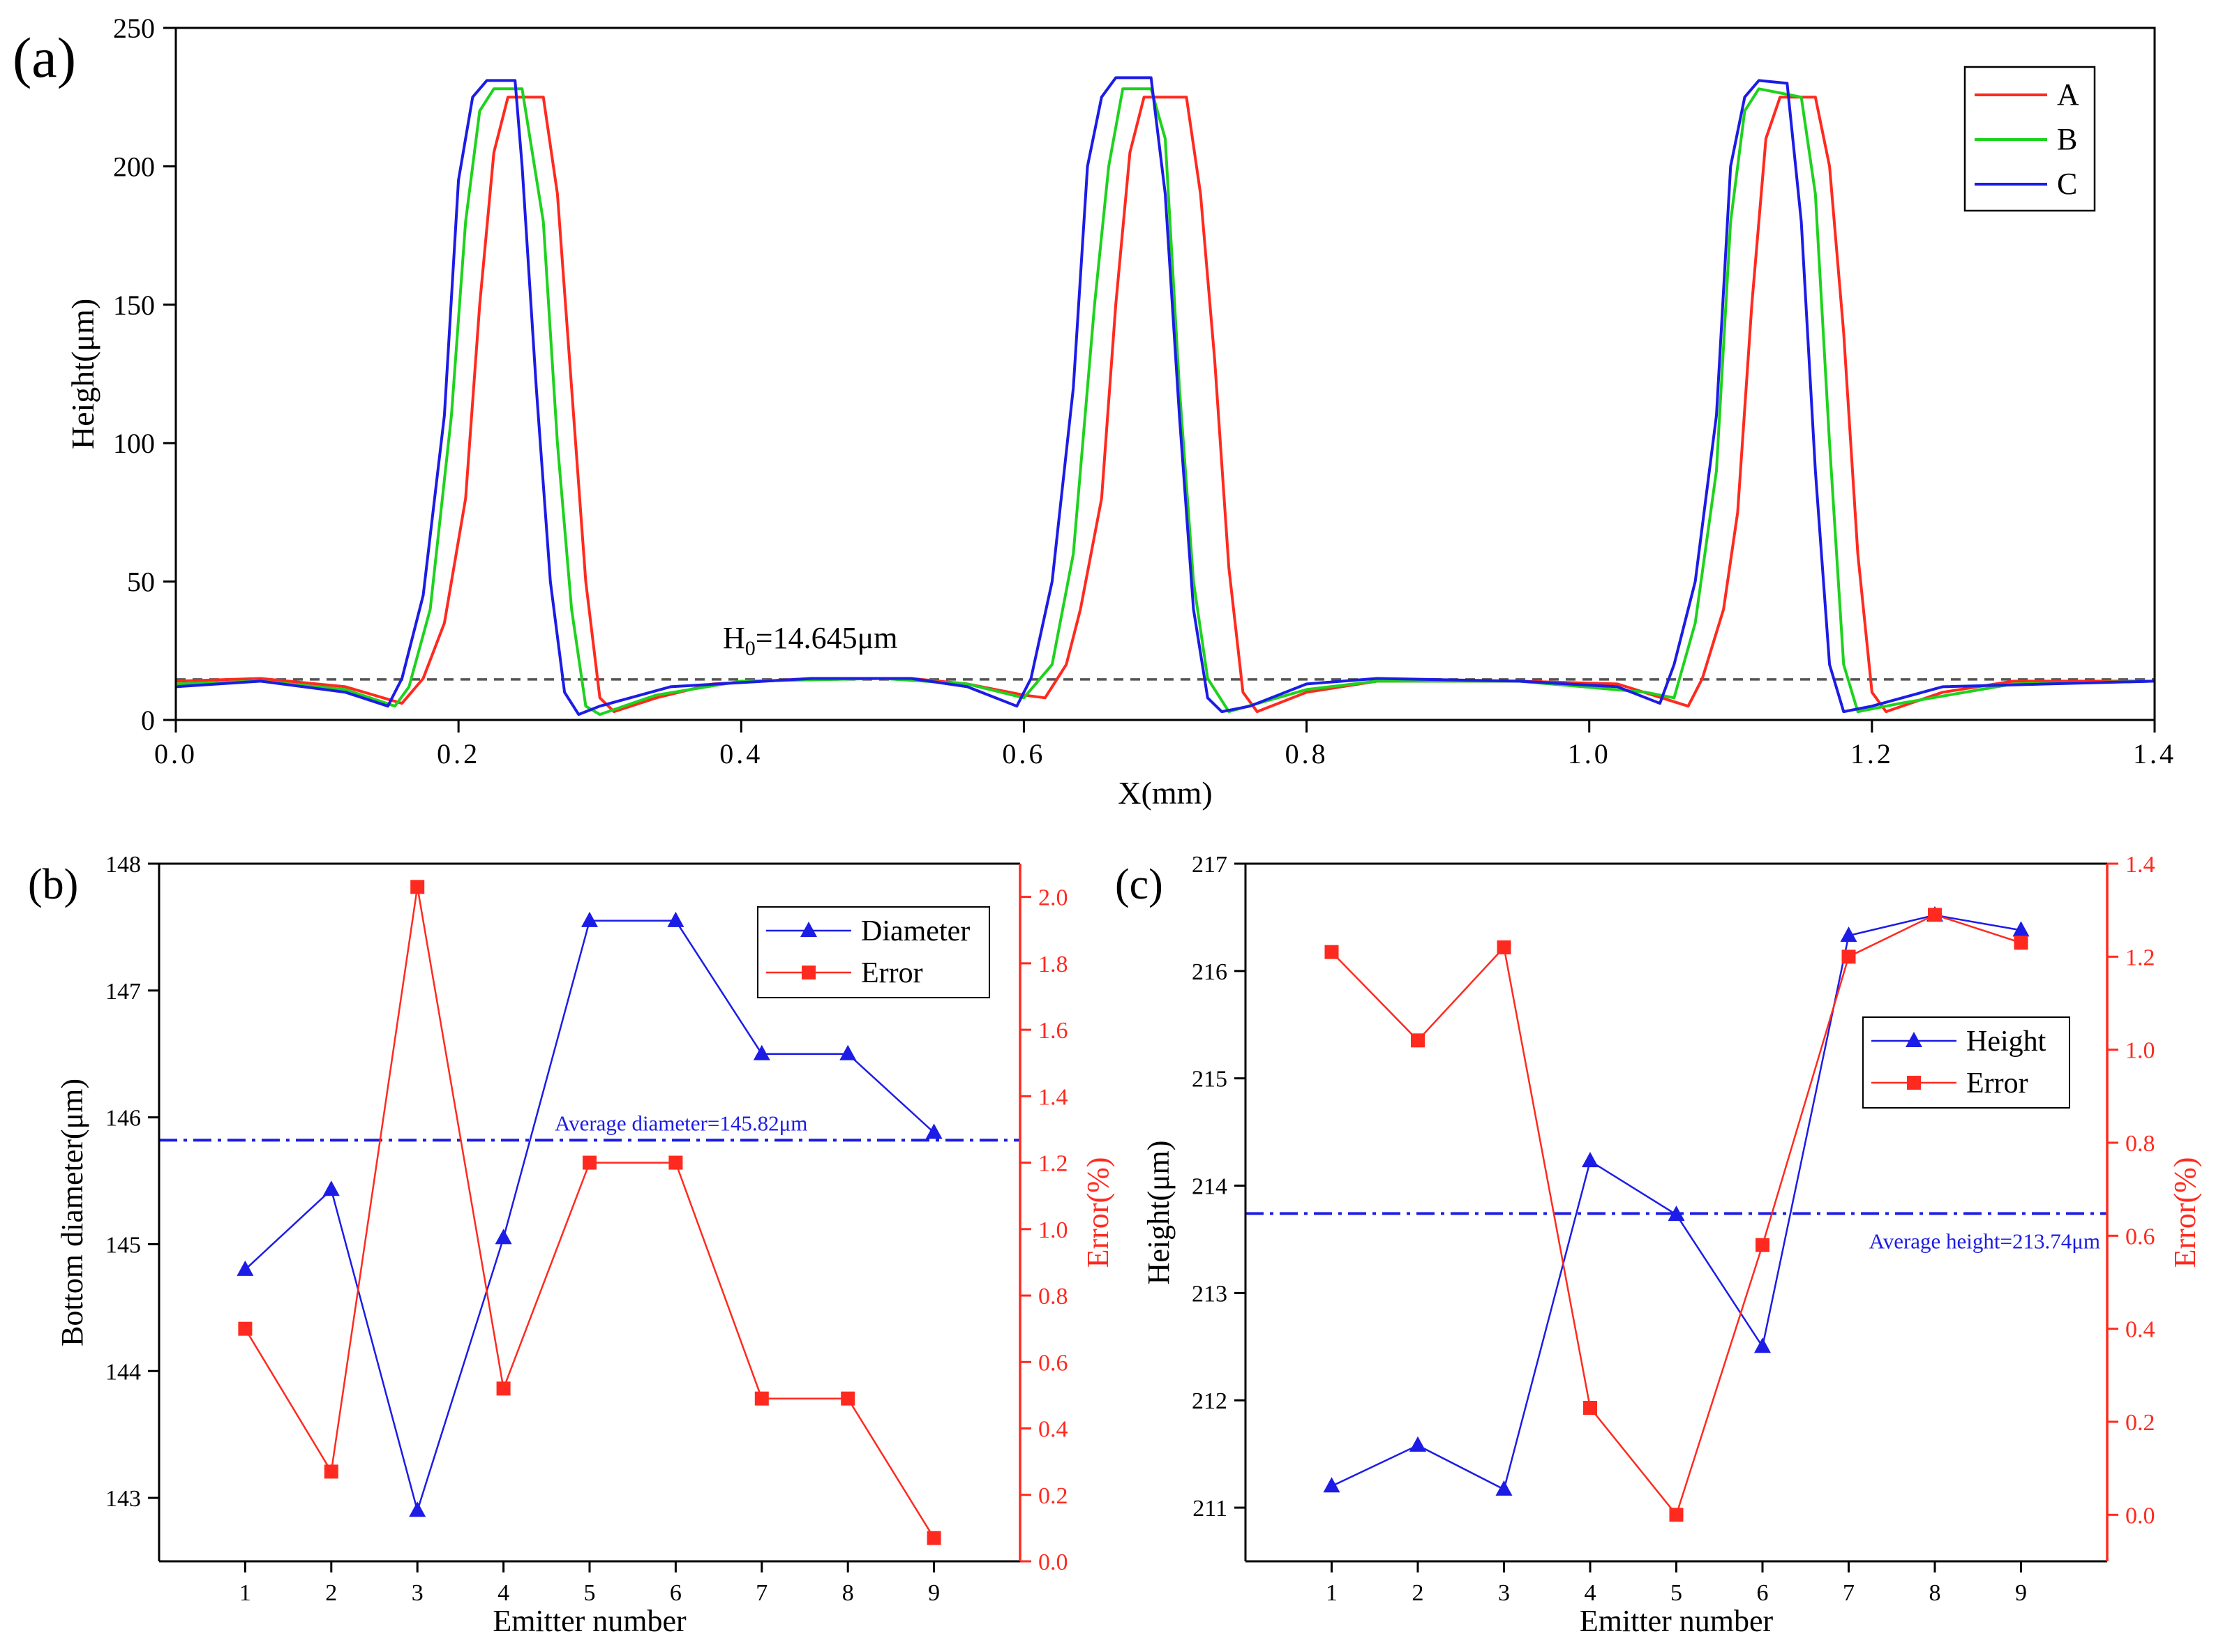 Image resolution: width=2223 pixels, height=1652 pixels. Describe the element at coordinates (175, 753) in the screenshot. I see `x-tick-label: 0.0` at that location.